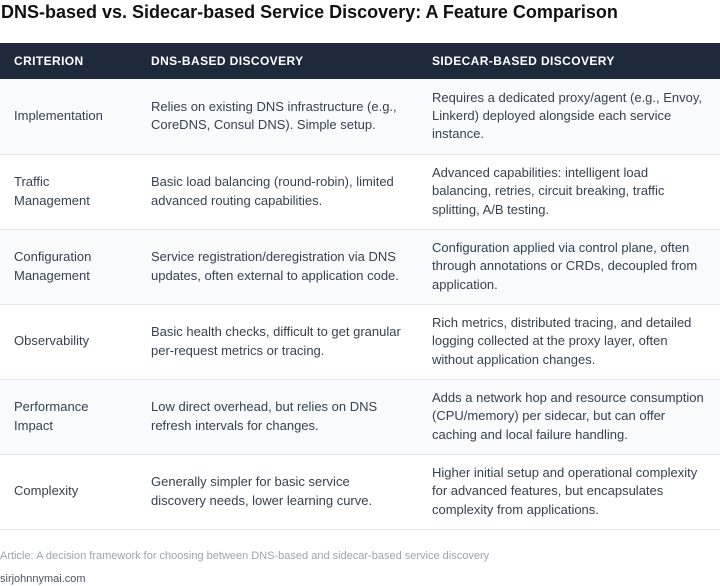 The image size is (720, 586). I want to click on cell-criterion: Observability, so click(52, 341).